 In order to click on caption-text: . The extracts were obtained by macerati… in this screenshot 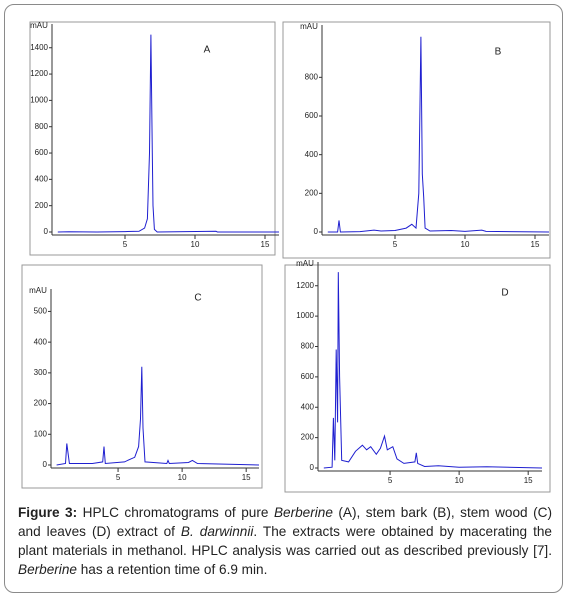, I will do `click(287, 541)`.